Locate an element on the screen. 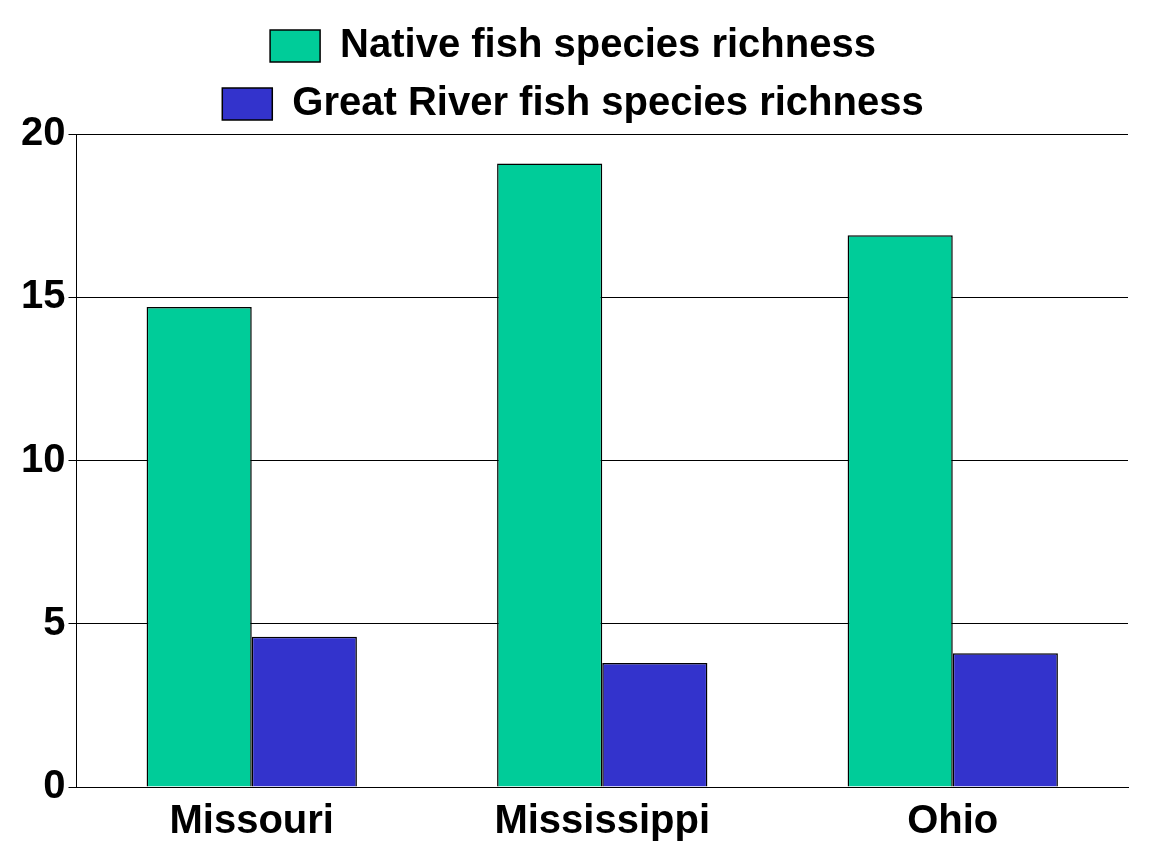 This screenshot has height=862, width=1156. y-tick-label: 15 is located at coordinates (43, 294).